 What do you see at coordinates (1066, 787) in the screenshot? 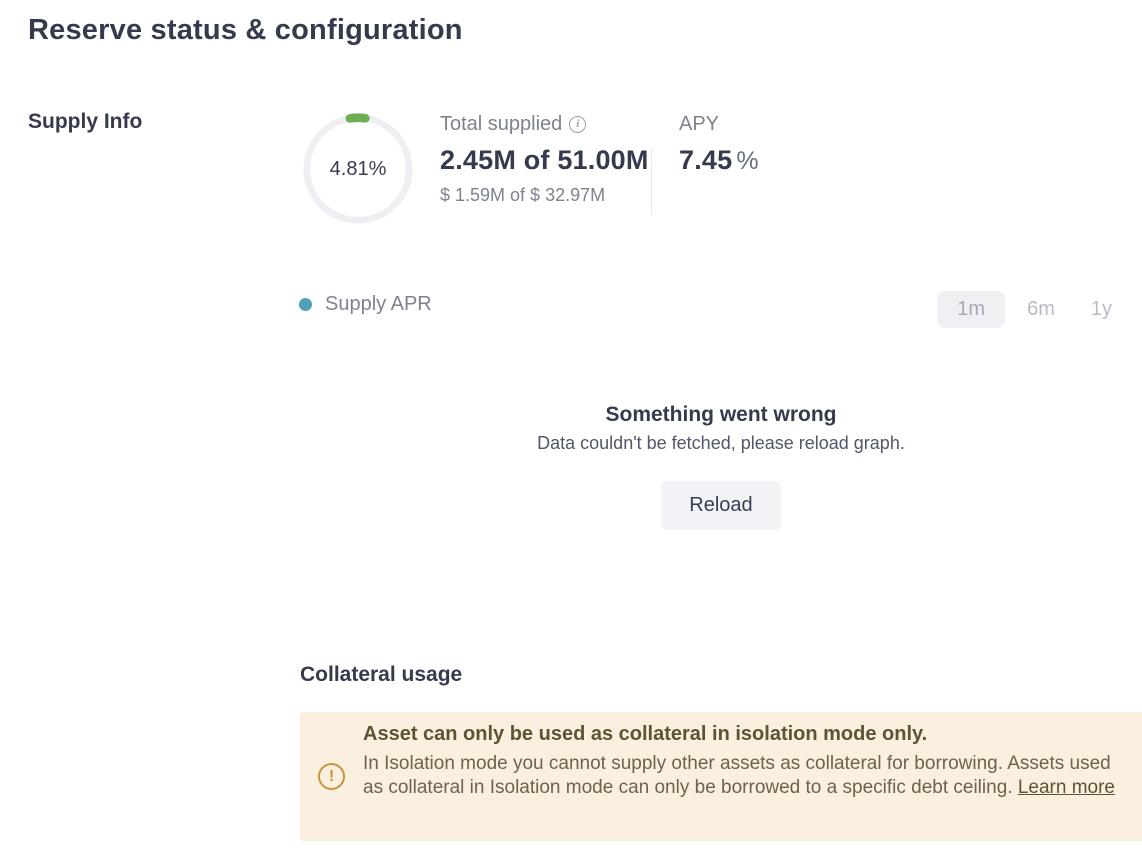
I see `learn-more-link: Learn more` at bounding box center [1066, 787].